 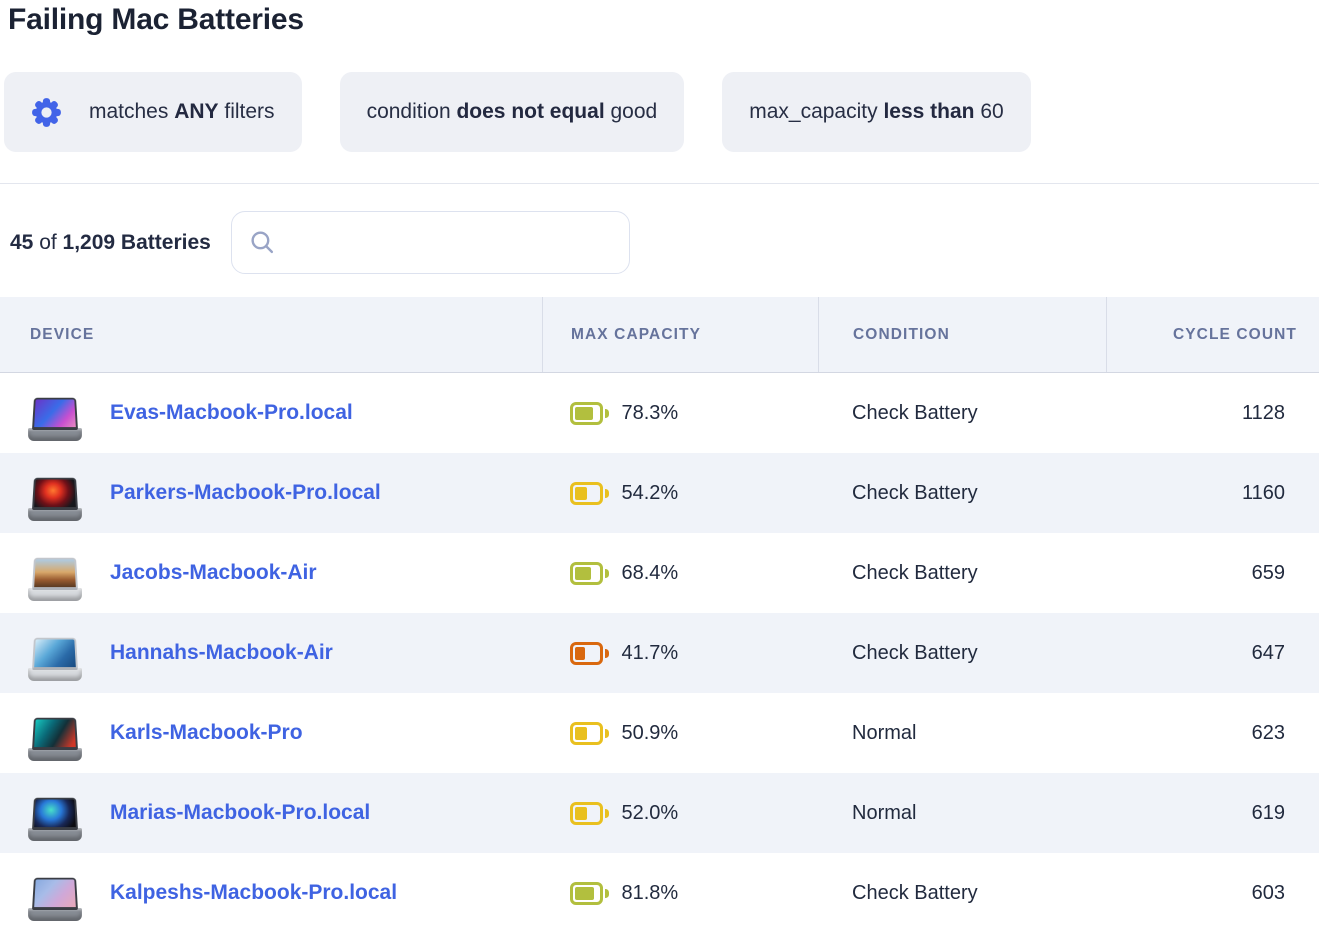 I want to click on cycle-count-value: 647, so click(x=1268, y=652).